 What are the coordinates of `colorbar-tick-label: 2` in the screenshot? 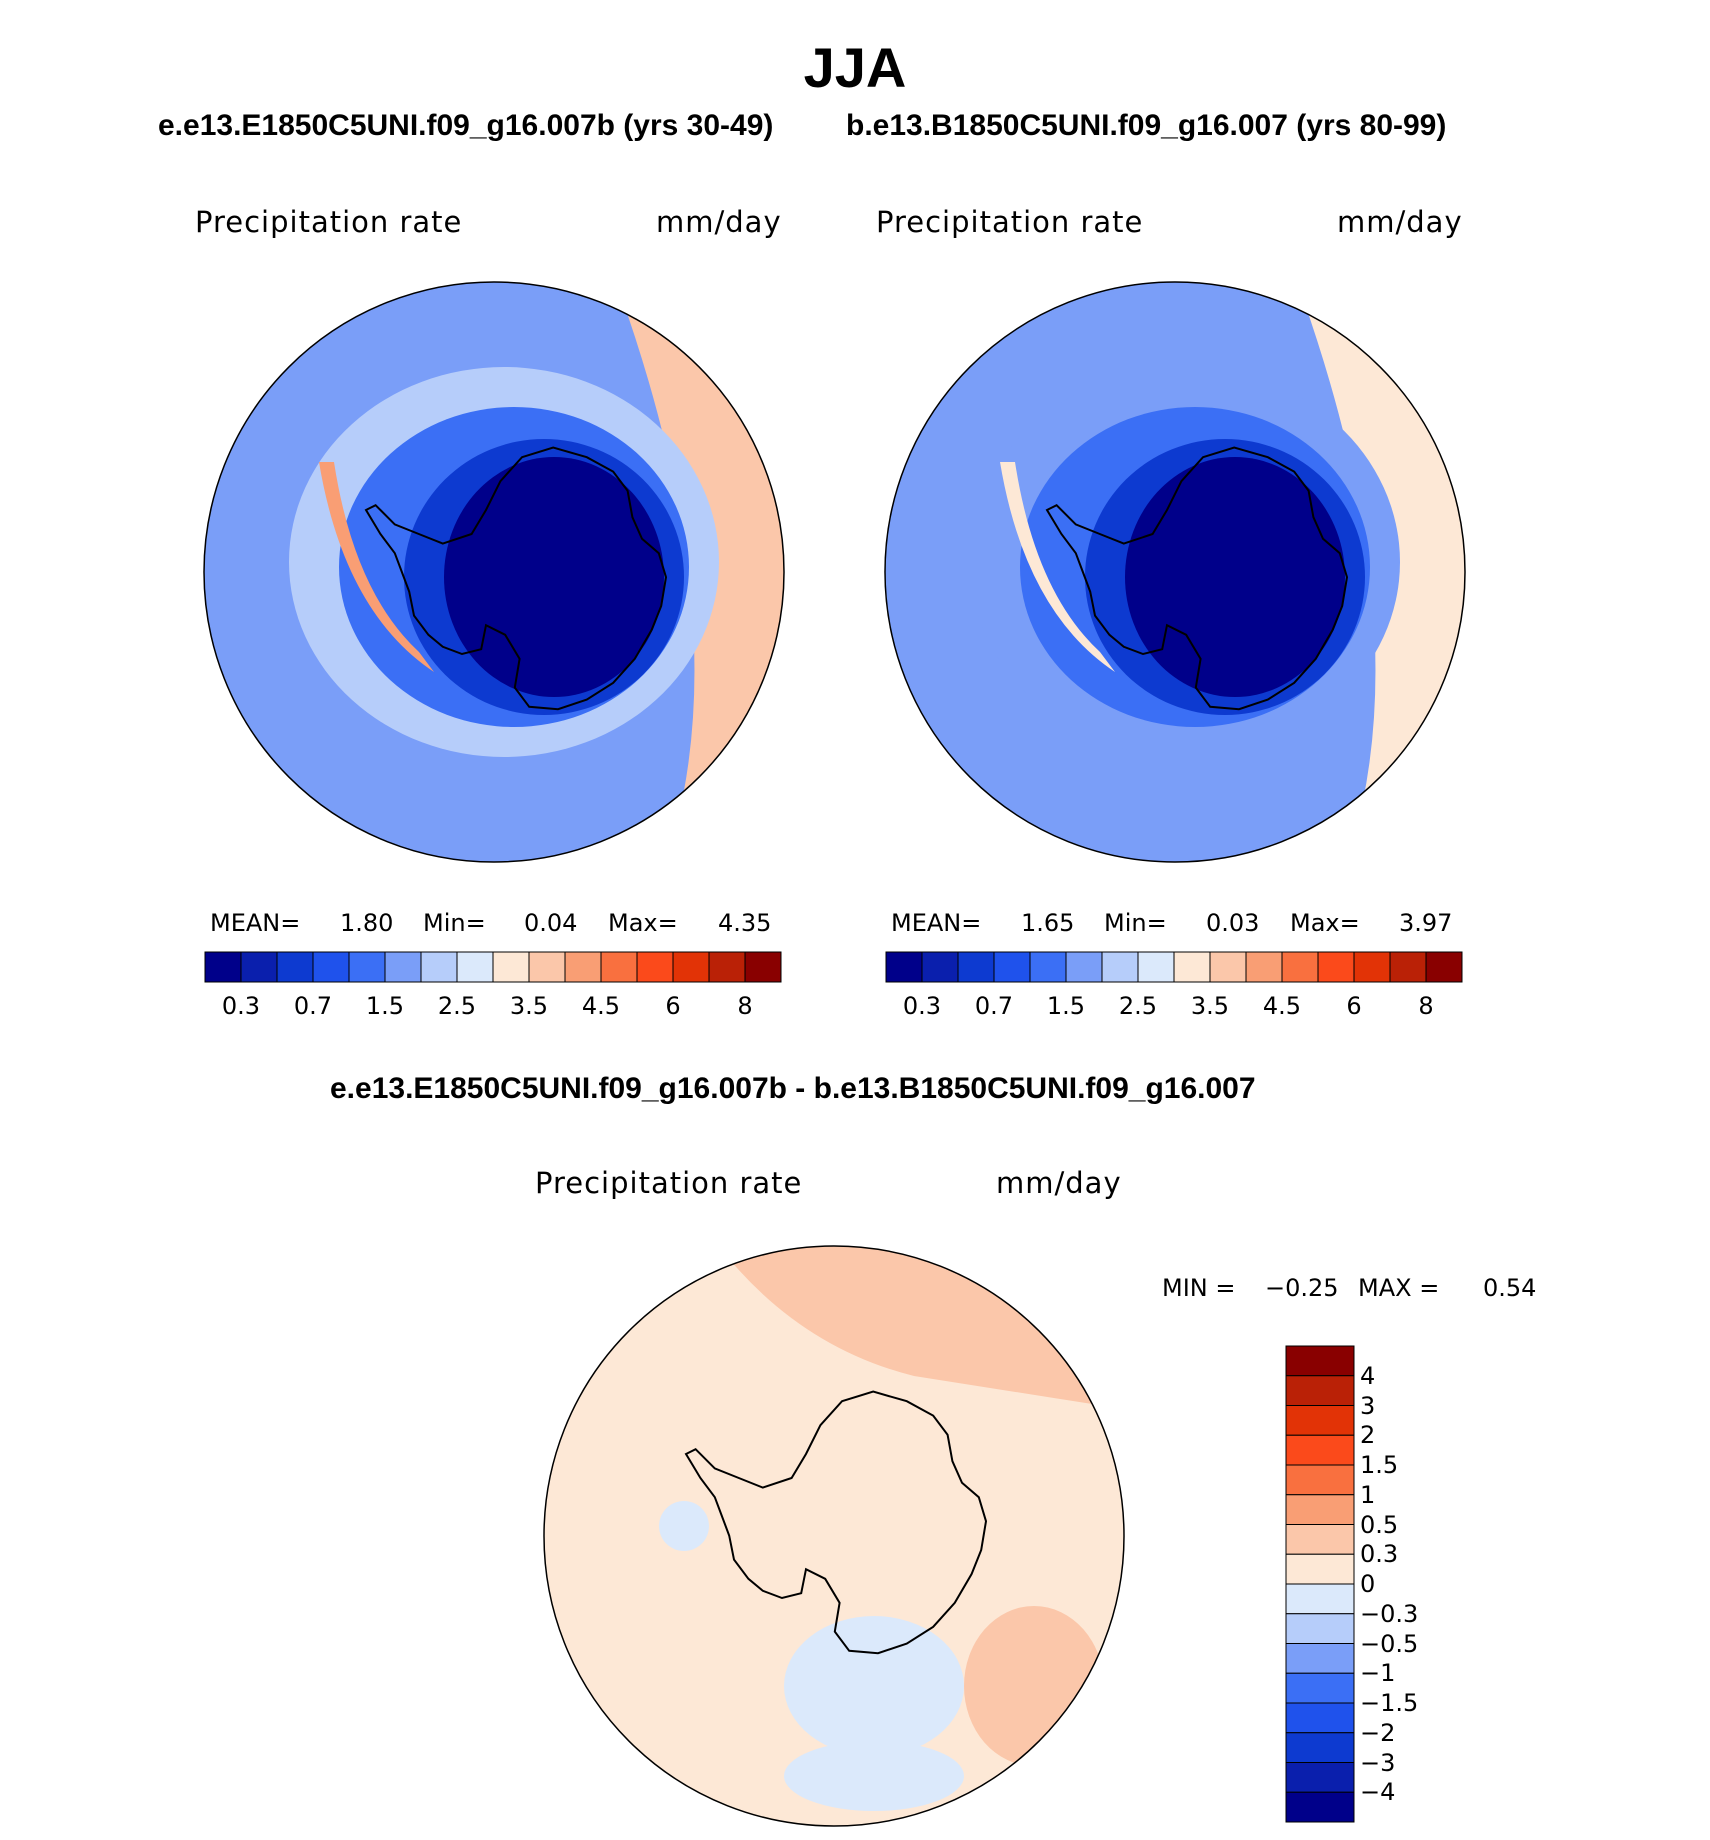 It's located at (1368, 1435).